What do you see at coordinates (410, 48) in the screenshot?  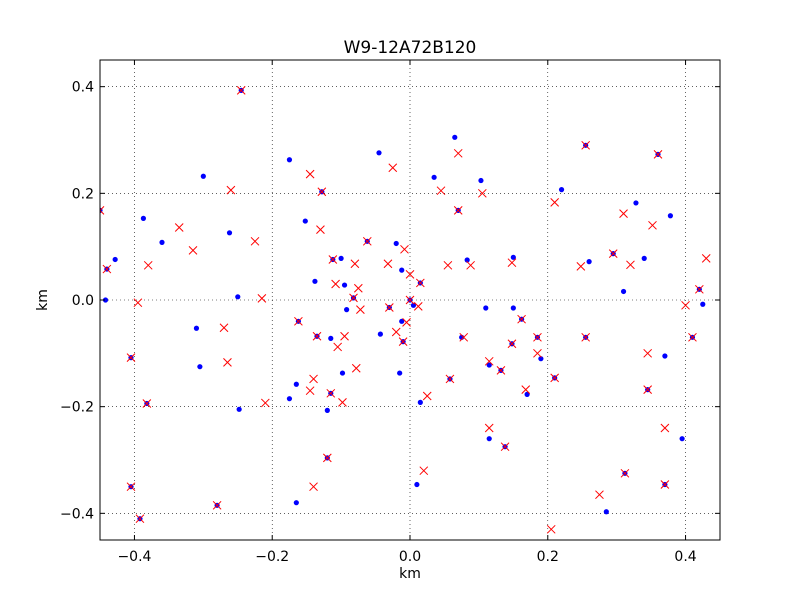 I see `chart-title: W9-12A72B120` at bounding box center [410, 48].